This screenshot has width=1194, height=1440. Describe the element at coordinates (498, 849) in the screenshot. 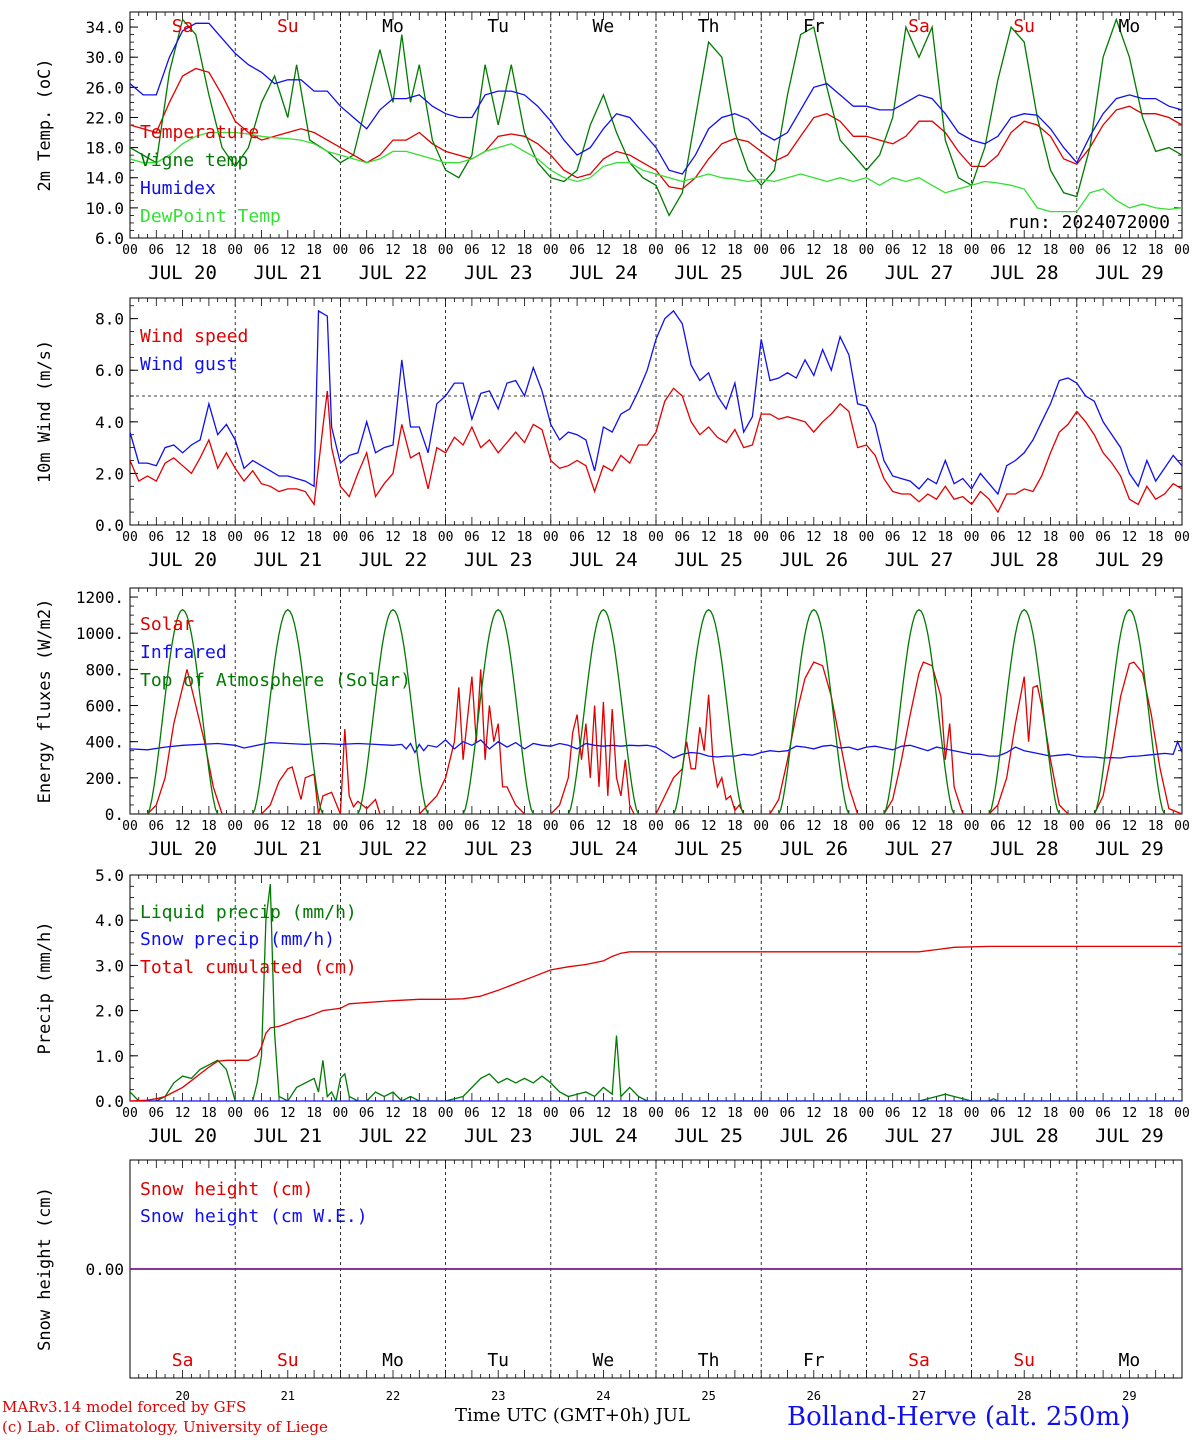

I see `date-label: JUL 23` at that location.